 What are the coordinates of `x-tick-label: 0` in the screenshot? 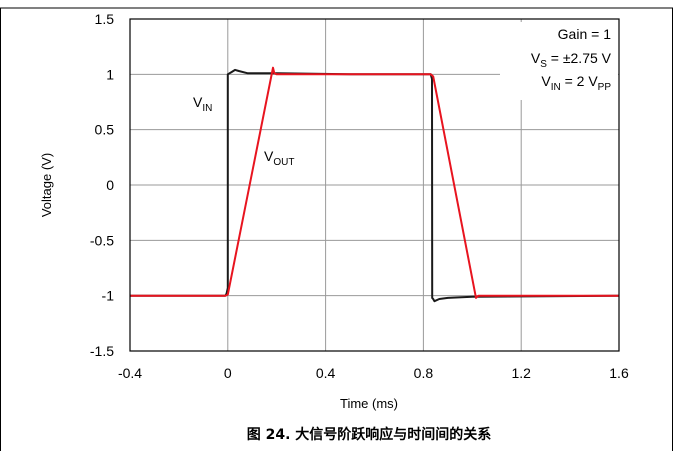 It's located at (228, 373).